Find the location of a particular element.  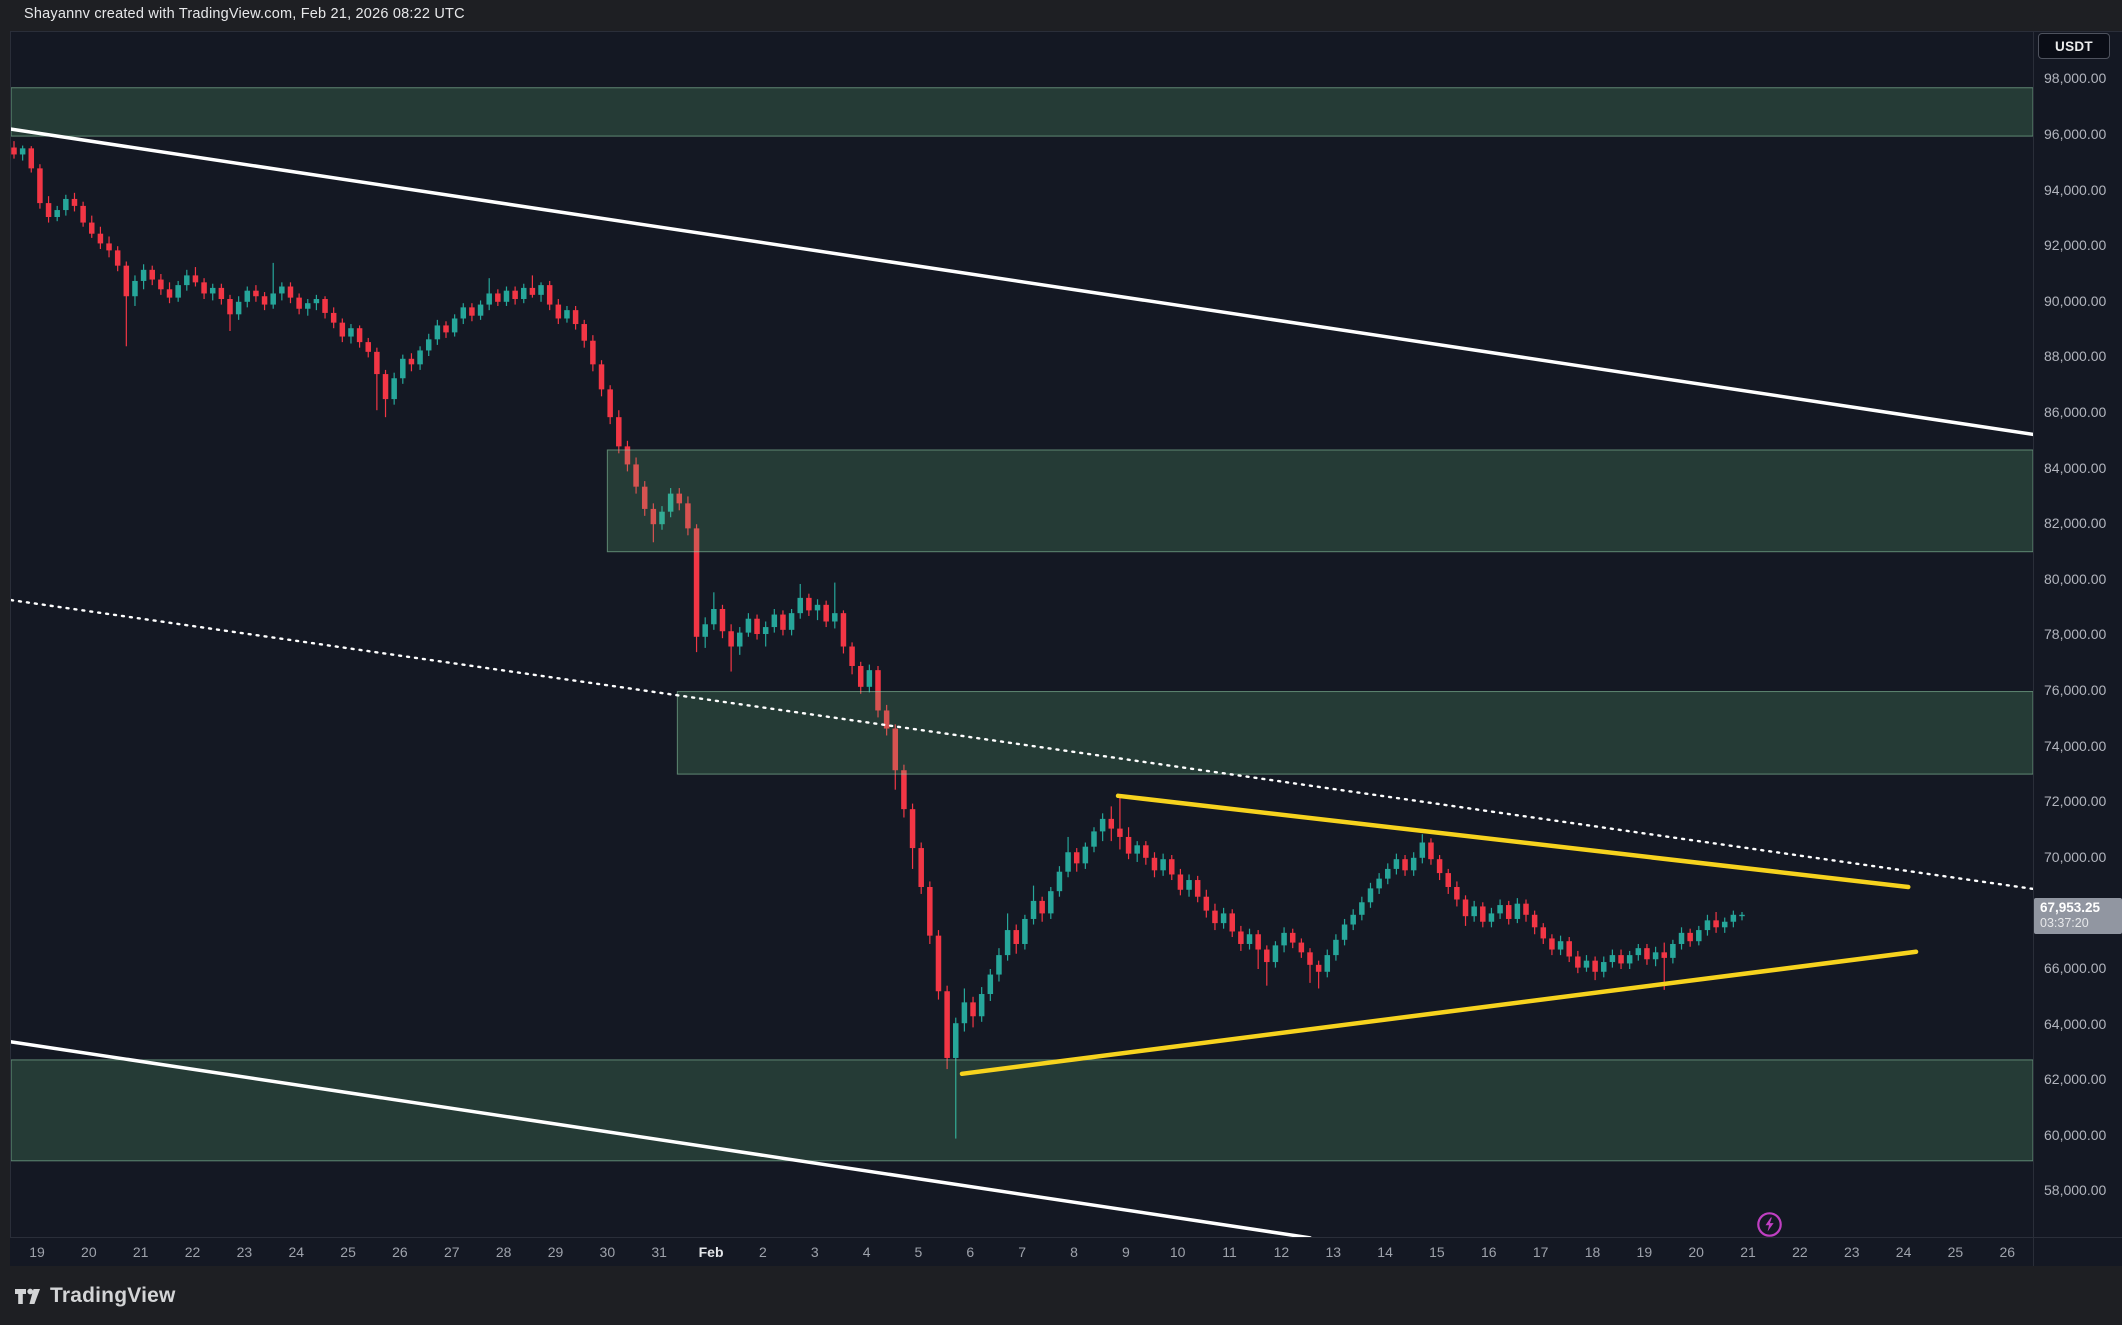

last-price-value: 67,953.25 is located at coordinates (2070, 907).